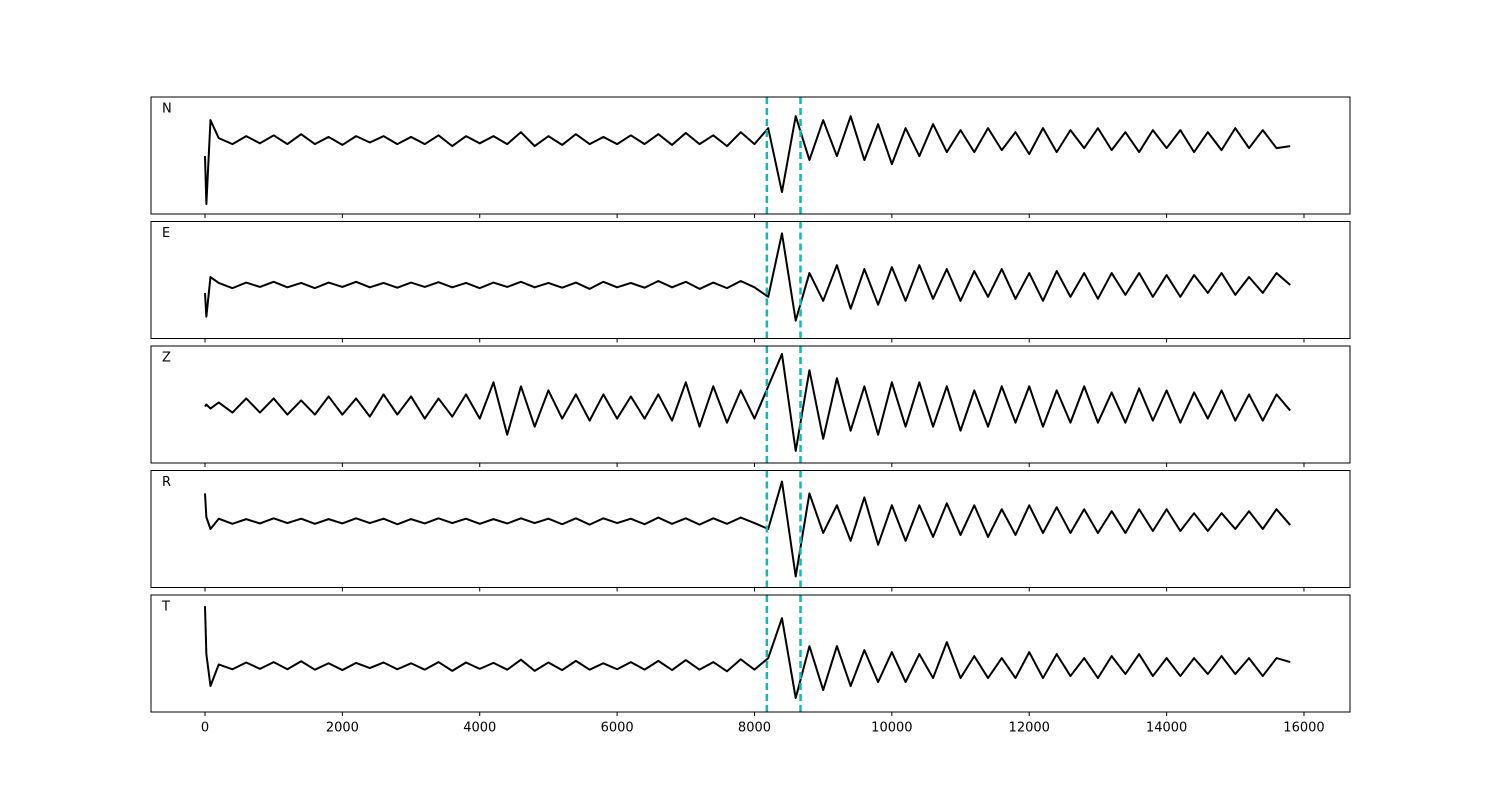 The image size is (1500, 800). Describe the element at coordinates (1029, 728) in the screenshot. I see `x-tick-label: 12000` at that location.